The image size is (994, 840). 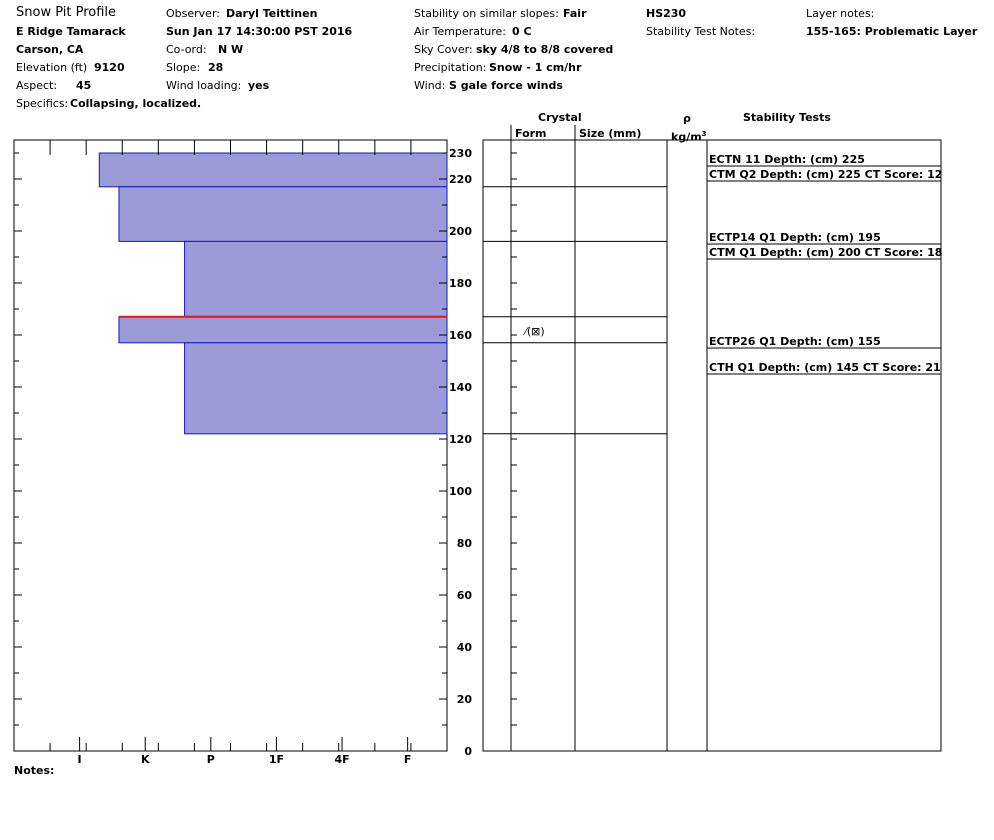 What do you see at coordinates (468, 751) in the screenshot?
I see `depth-label: 0` at bounding box center [468, 751].